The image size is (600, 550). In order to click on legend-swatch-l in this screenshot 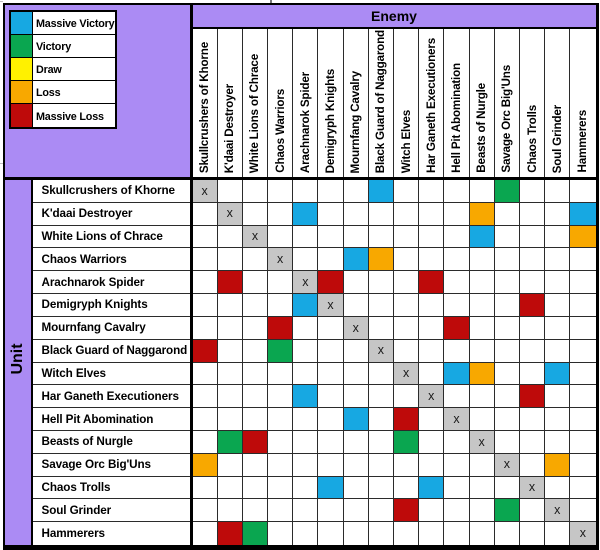, I will do `click(22, 92)`.